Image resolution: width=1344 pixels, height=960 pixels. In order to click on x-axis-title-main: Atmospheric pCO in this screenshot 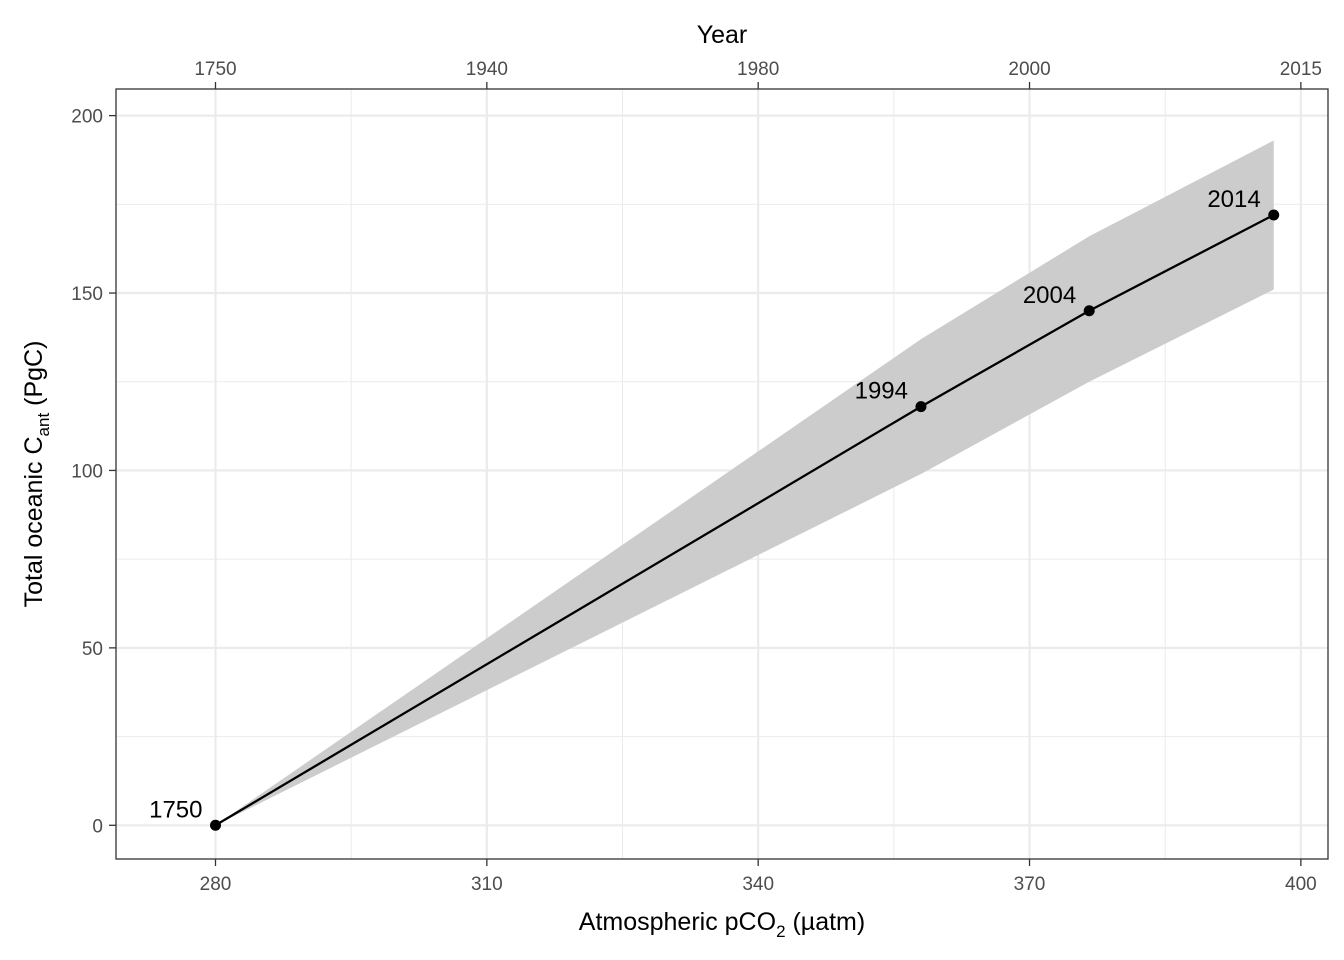, I will do `click(677, 922)`.